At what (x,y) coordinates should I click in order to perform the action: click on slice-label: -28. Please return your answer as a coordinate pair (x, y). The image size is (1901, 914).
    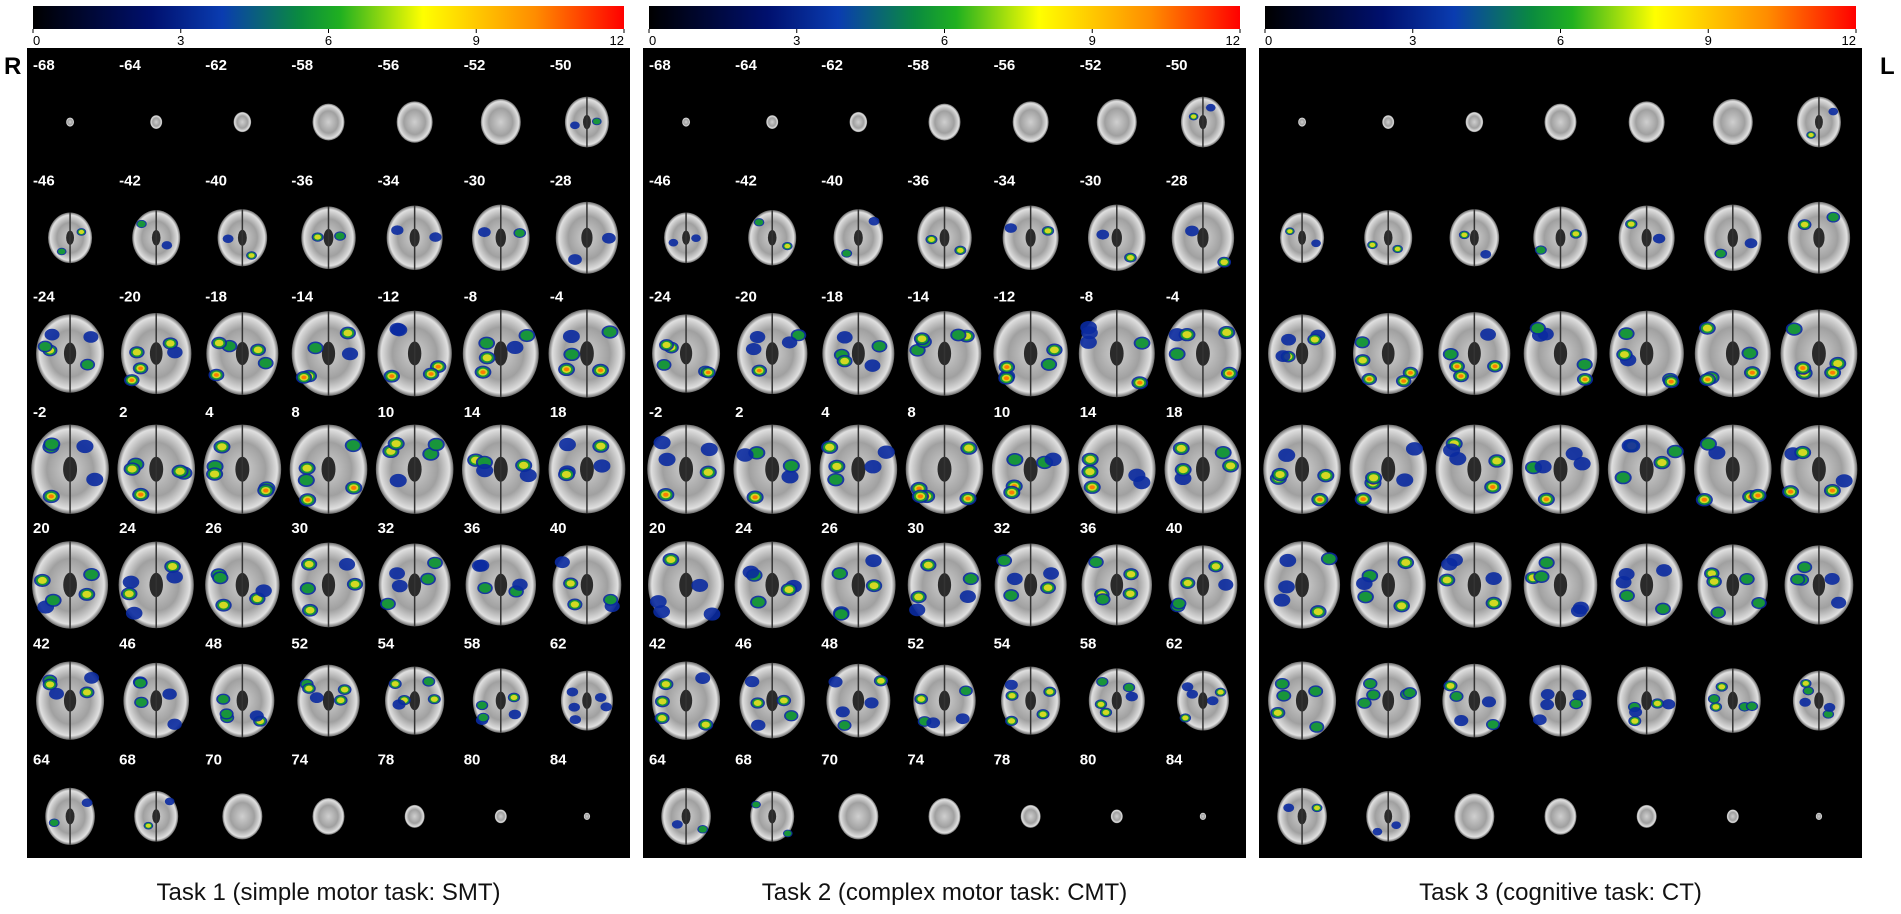
    Looking at the image, I should click on (561, 181).